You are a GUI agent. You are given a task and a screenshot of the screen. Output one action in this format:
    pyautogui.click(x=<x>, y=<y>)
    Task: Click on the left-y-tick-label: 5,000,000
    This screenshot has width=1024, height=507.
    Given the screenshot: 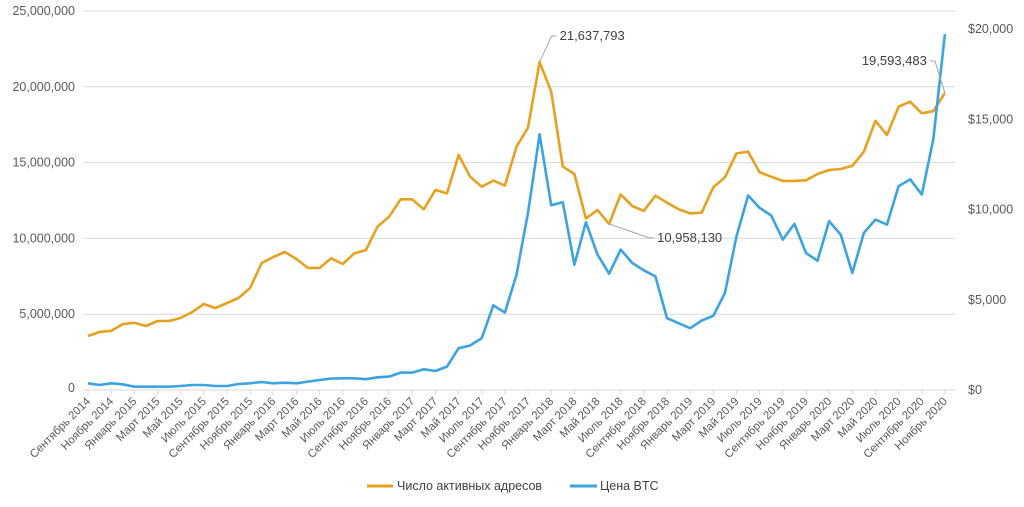 What is the action you would take?
    pyautogui.click(x=47, y=314)
    